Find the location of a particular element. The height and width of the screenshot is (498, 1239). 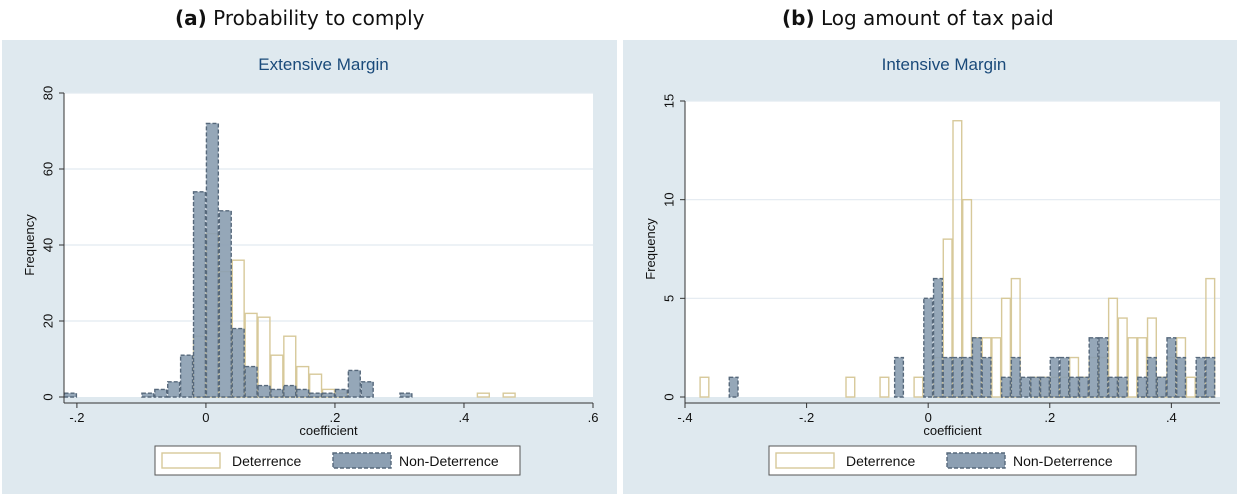

y-tick-label: 15 is located at coordinates (669, 101).